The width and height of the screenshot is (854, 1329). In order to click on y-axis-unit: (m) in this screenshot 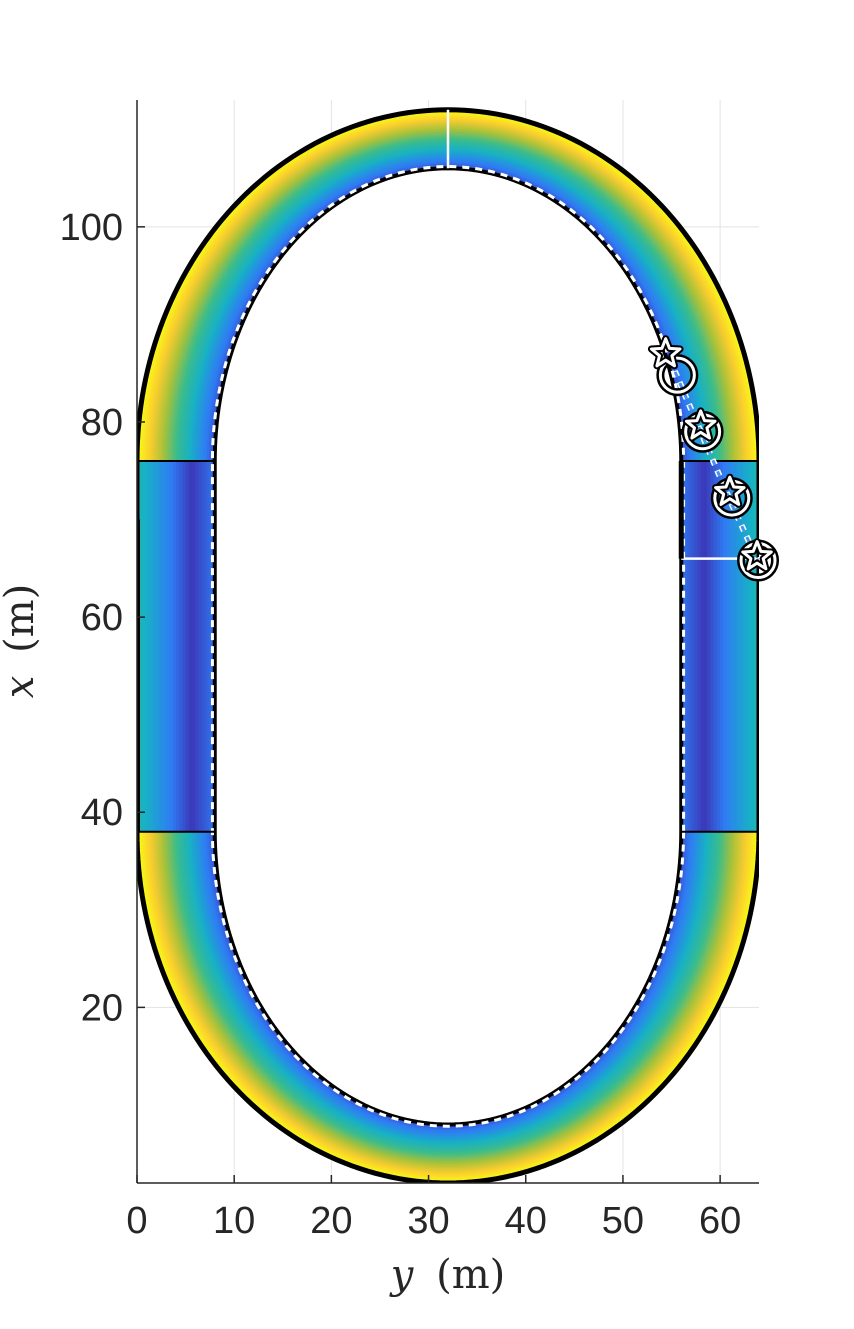, I will do `click(21, 618)`.